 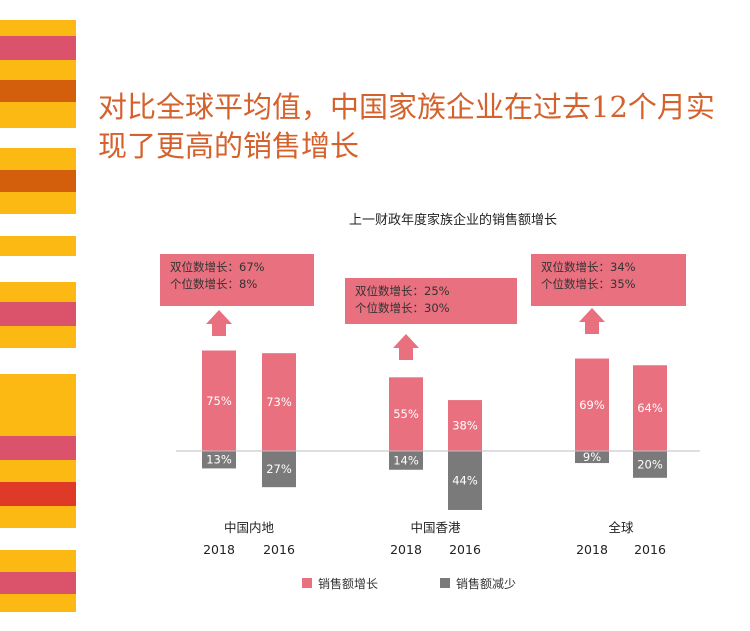 I want to click on data-label-decline: 13%, so click(x=219, y=460).